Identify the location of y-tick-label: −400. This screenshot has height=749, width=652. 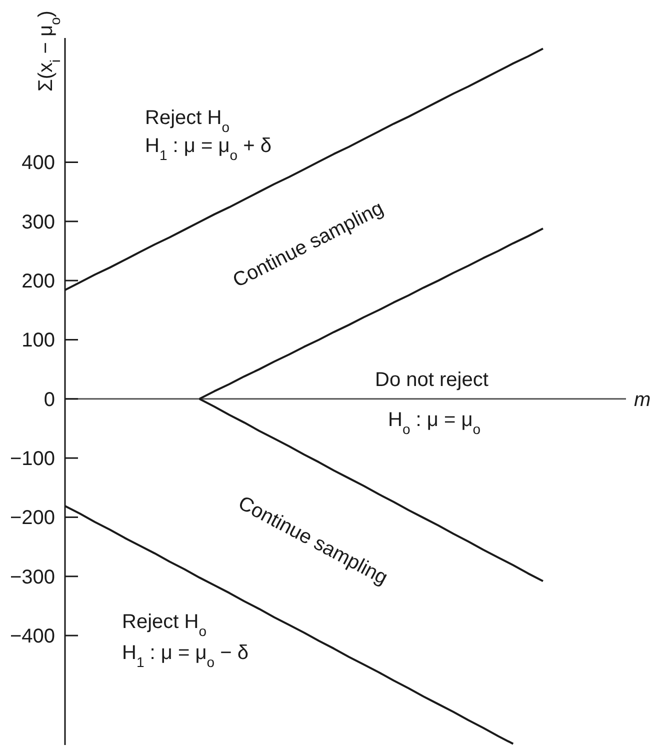
(32, 637).